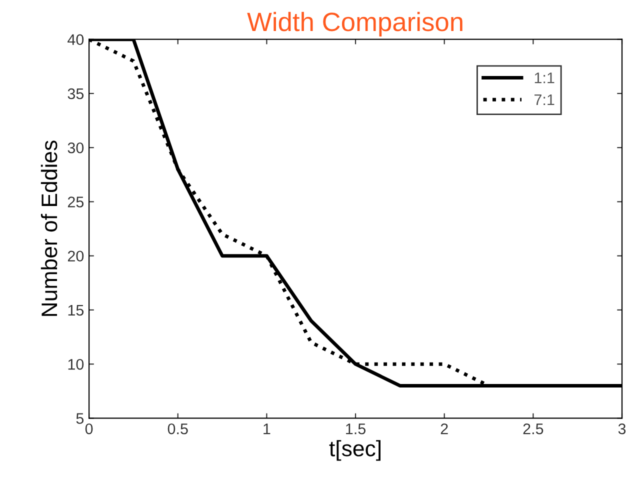  What do you see at coordinates (178, 428) in the screenshot?
I see `x-tick-label: 0.5` at bounding box center [178, 428].